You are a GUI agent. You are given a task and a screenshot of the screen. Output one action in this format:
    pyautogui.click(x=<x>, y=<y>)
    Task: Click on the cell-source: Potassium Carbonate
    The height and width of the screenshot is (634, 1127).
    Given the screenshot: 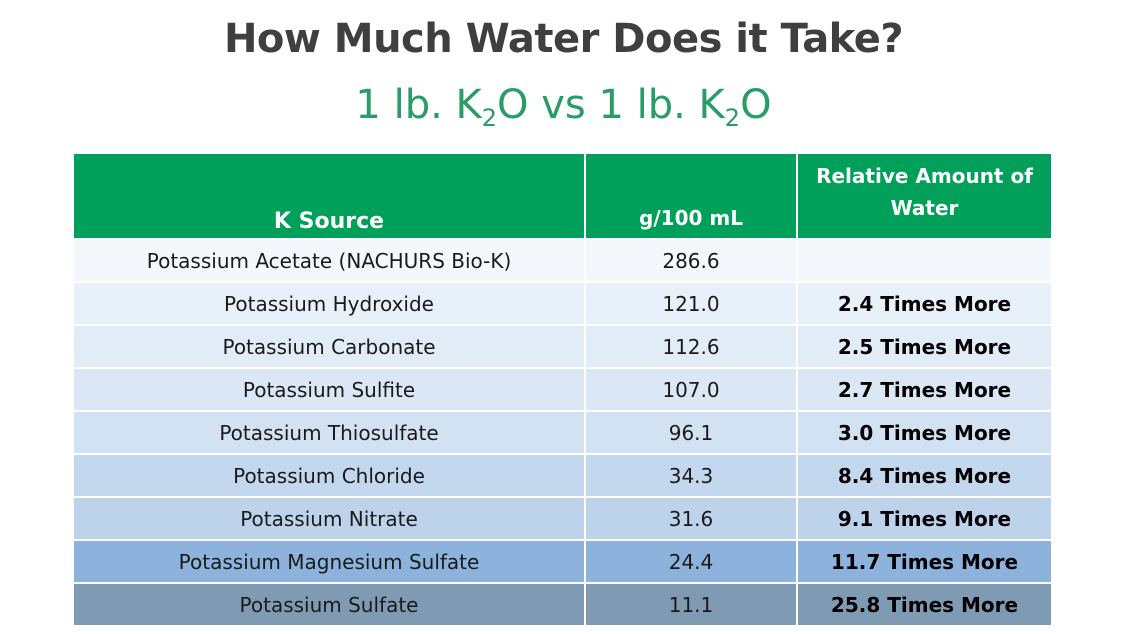 What is the action you would take?
    pyautogui.click(x=330, y=346)
    